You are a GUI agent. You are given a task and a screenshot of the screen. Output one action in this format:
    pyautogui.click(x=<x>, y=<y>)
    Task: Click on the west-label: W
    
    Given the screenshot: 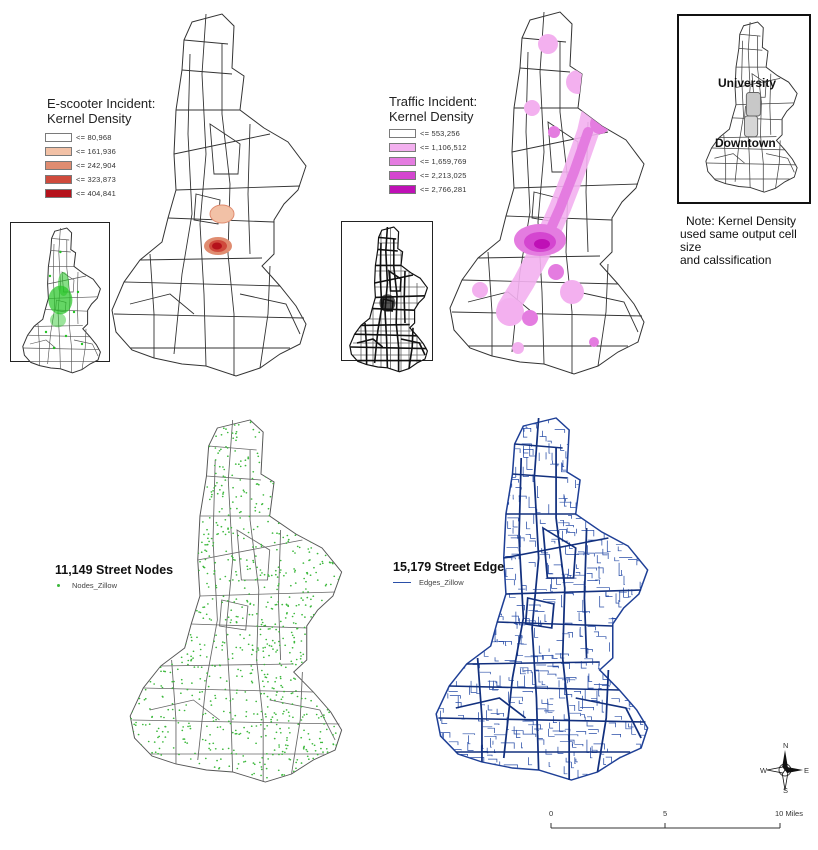 What is the action you would take?
    pyautogui.click(x=764, y=770)
    